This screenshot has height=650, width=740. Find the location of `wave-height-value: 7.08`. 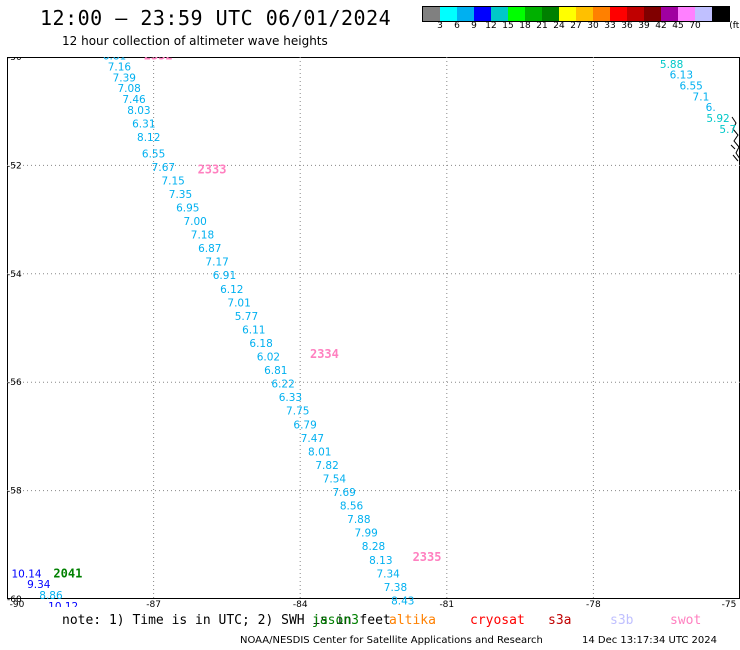

wave-height-value: 7.08 is located at coordinates (128, 89).